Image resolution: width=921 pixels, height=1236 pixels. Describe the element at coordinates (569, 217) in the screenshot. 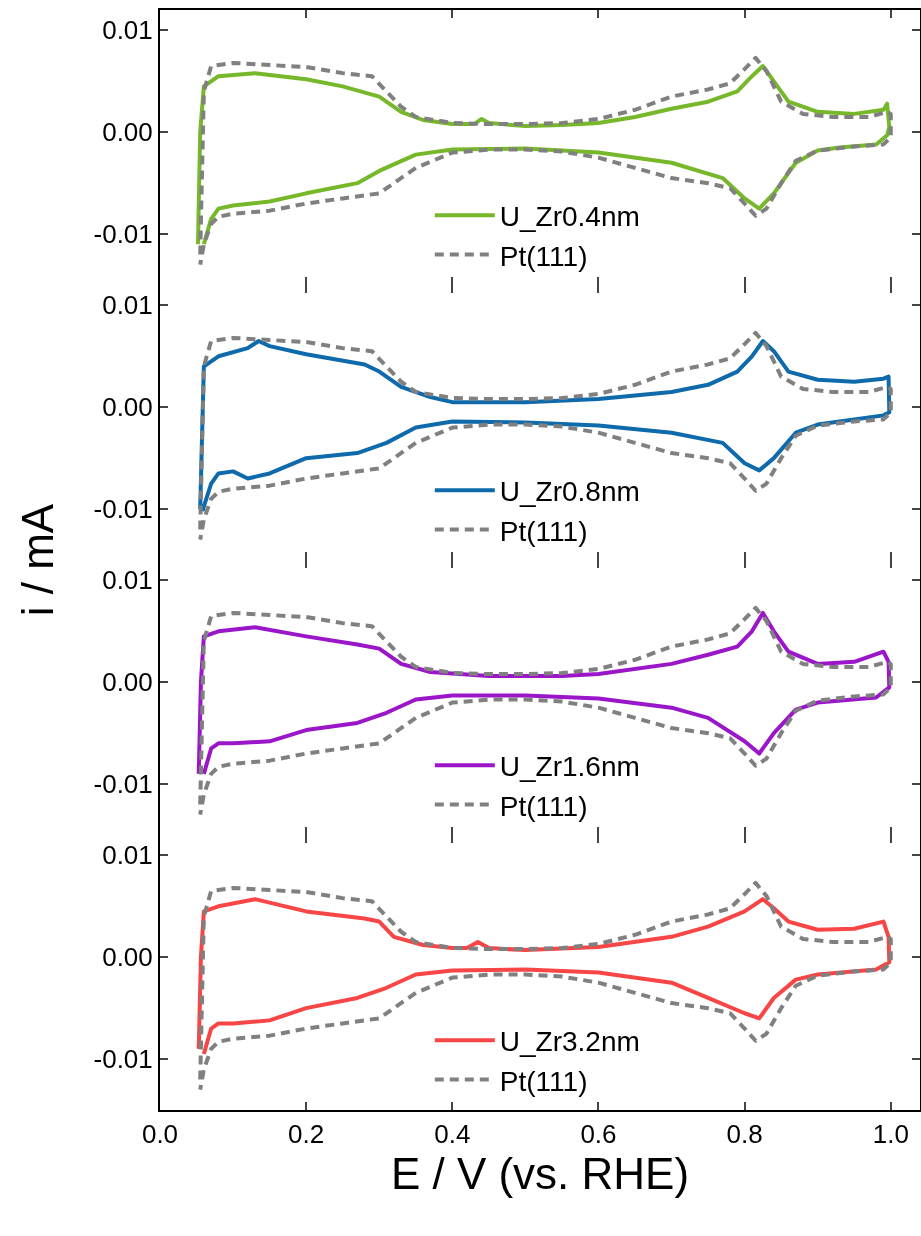

I see `legend-label: U_Zr0.4nm` at that location.